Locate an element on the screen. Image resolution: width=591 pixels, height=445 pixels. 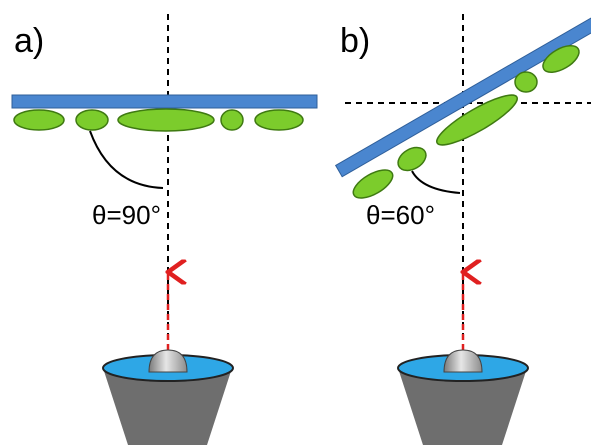
panel-a-angle-label: θ=90° is located at coordinates (126, 215).